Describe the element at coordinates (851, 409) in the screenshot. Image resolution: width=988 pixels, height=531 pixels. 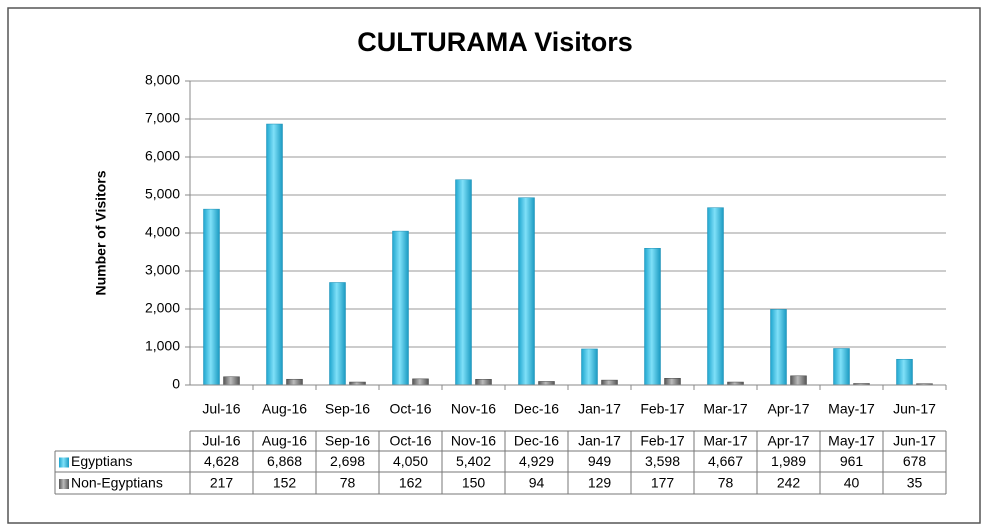
I see `x-tick-label: May-17` at that location.